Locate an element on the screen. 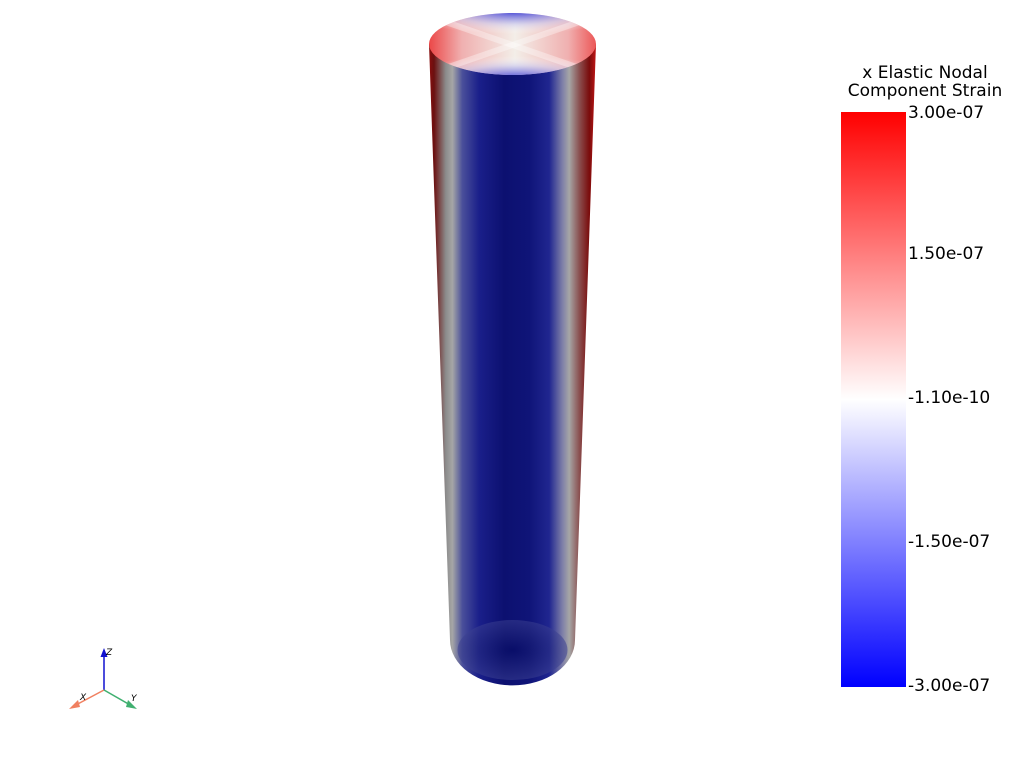 The width and height of the screenshot is (1024, 768). x-axis-line is located at coordinates (89, 698).